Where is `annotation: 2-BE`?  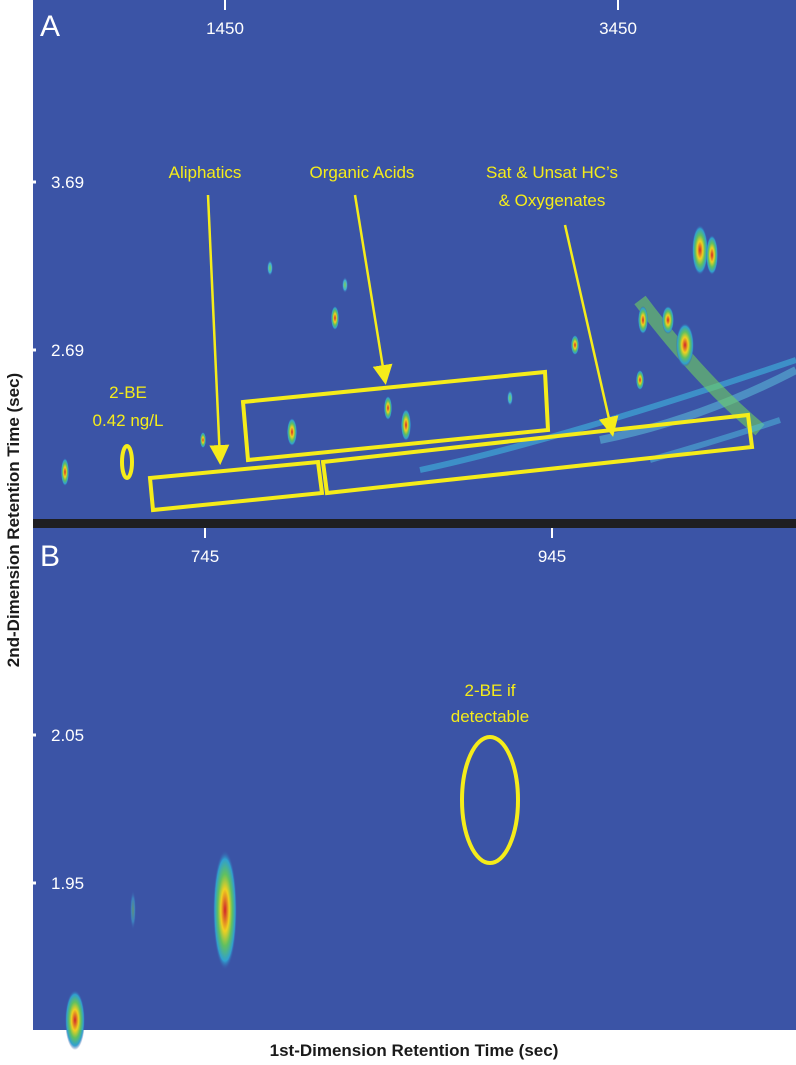
annotation: 2-BE is located at coordinates (128, 392).